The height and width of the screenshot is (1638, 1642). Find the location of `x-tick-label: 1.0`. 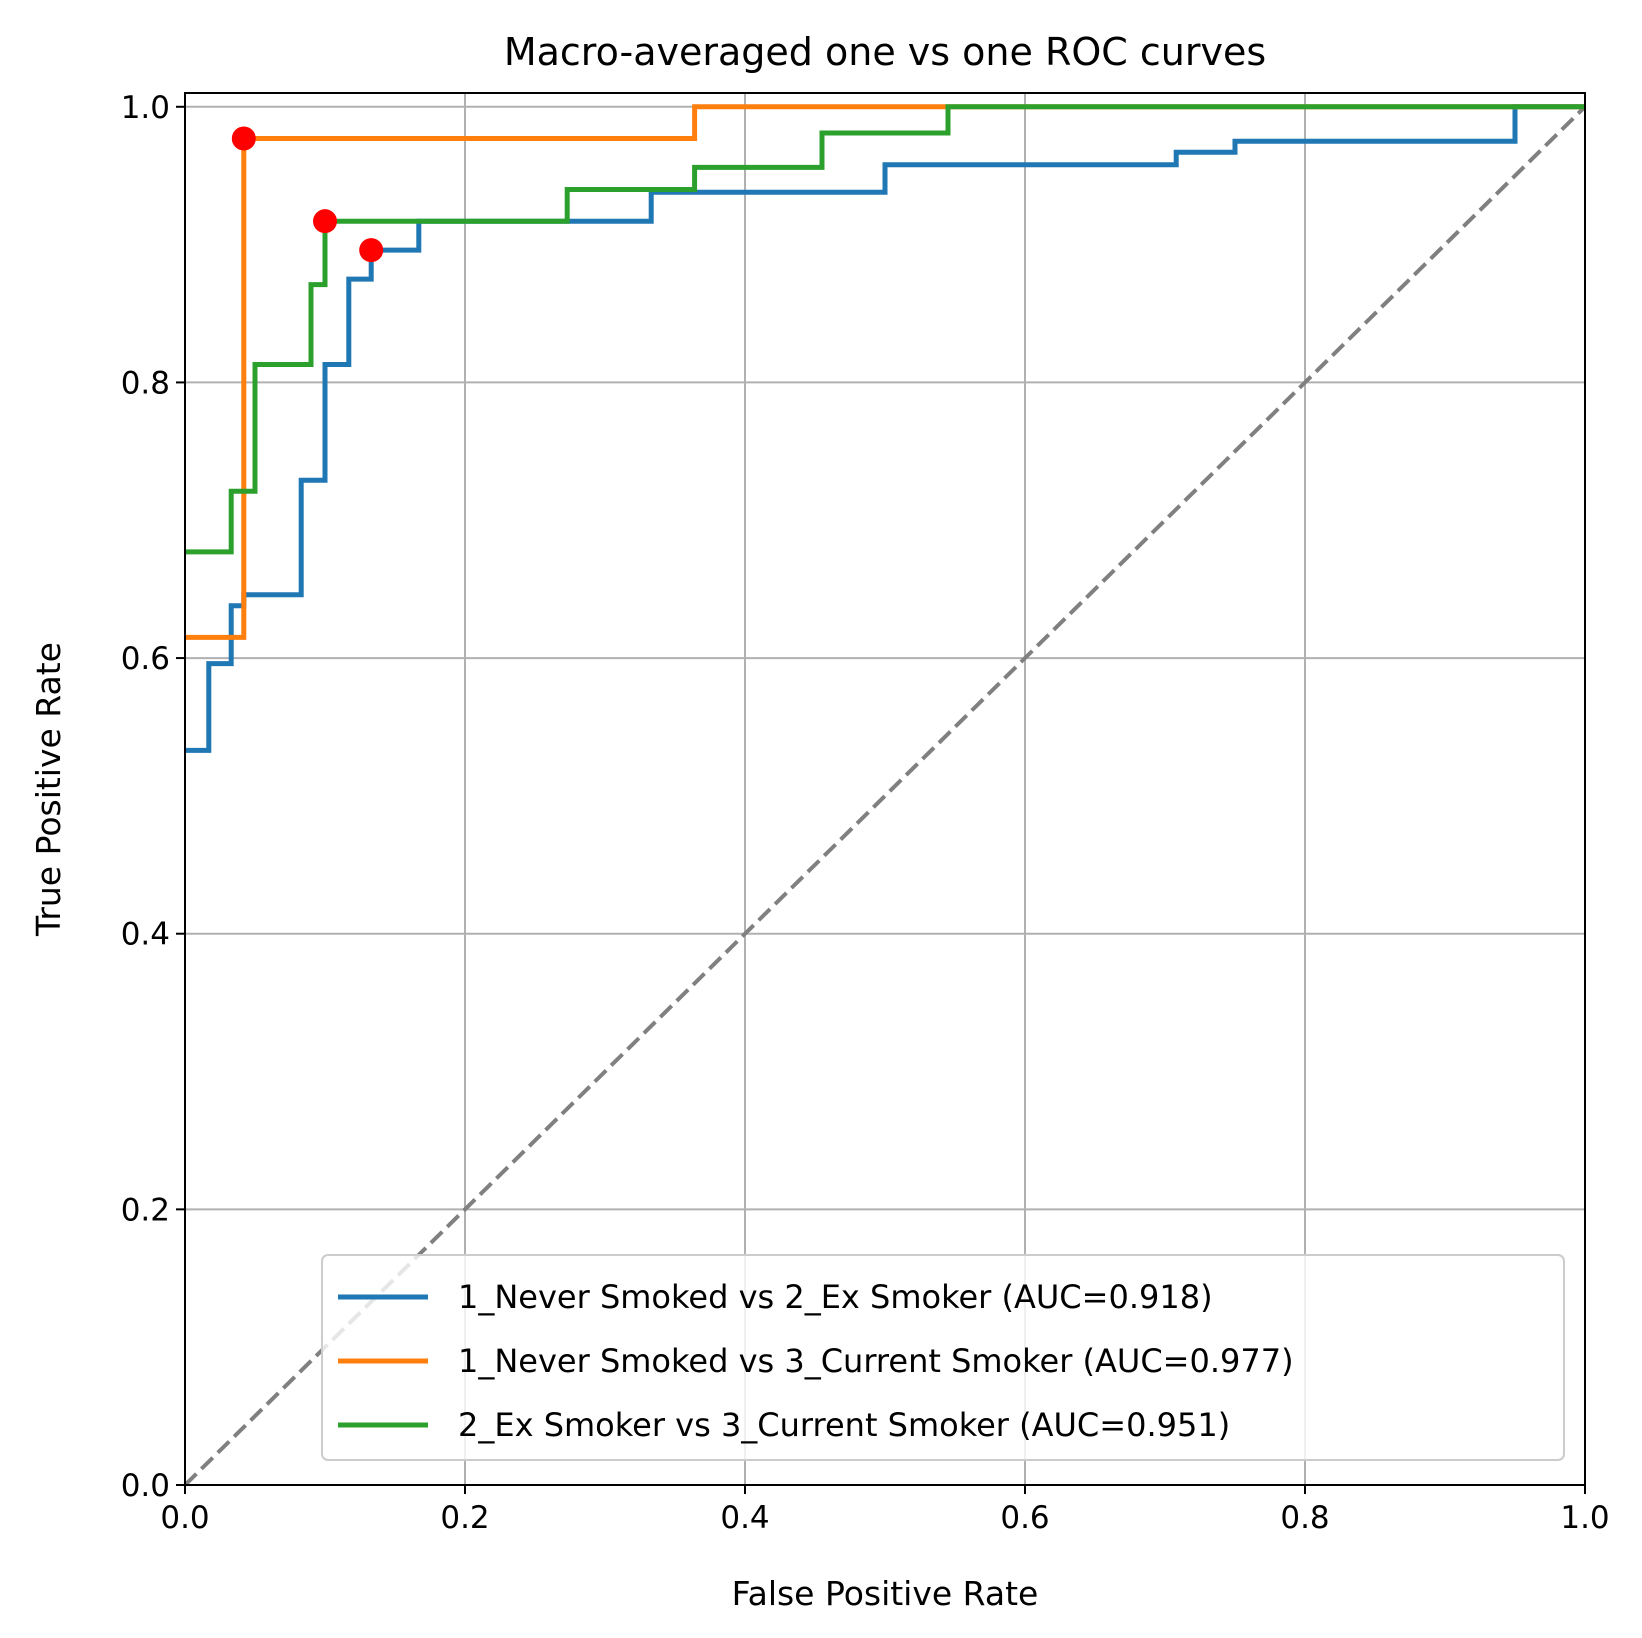

x-tick-label: 1.0 is located at coordinates (1584, 1518).